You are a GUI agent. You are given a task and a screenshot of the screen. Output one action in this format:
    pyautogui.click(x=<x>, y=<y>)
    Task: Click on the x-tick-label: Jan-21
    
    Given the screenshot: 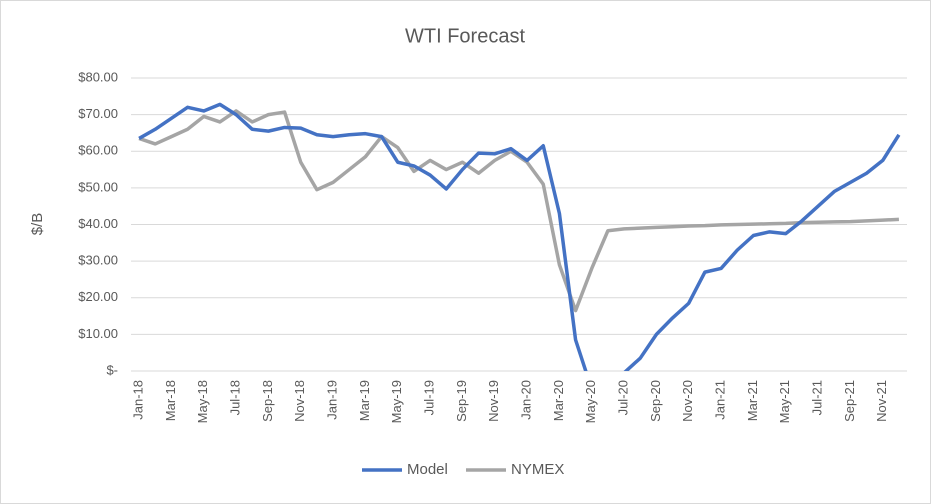 What is the action you would take?
    pyautogui.click(x=720, y=400)
    